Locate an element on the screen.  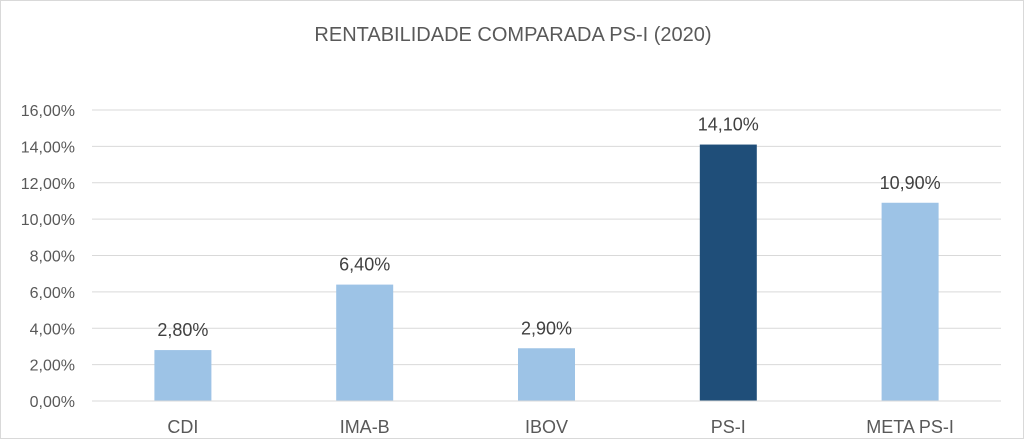
x-tick-label: IMA-B is located at coordinates (365, 427).